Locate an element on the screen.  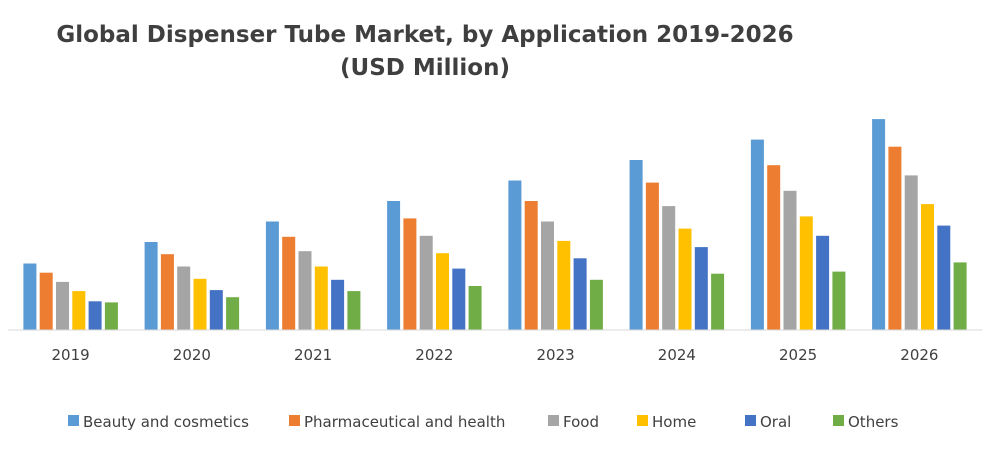
bar-2019-beauty-and-cosmetics is located at coordinates (30, 296).